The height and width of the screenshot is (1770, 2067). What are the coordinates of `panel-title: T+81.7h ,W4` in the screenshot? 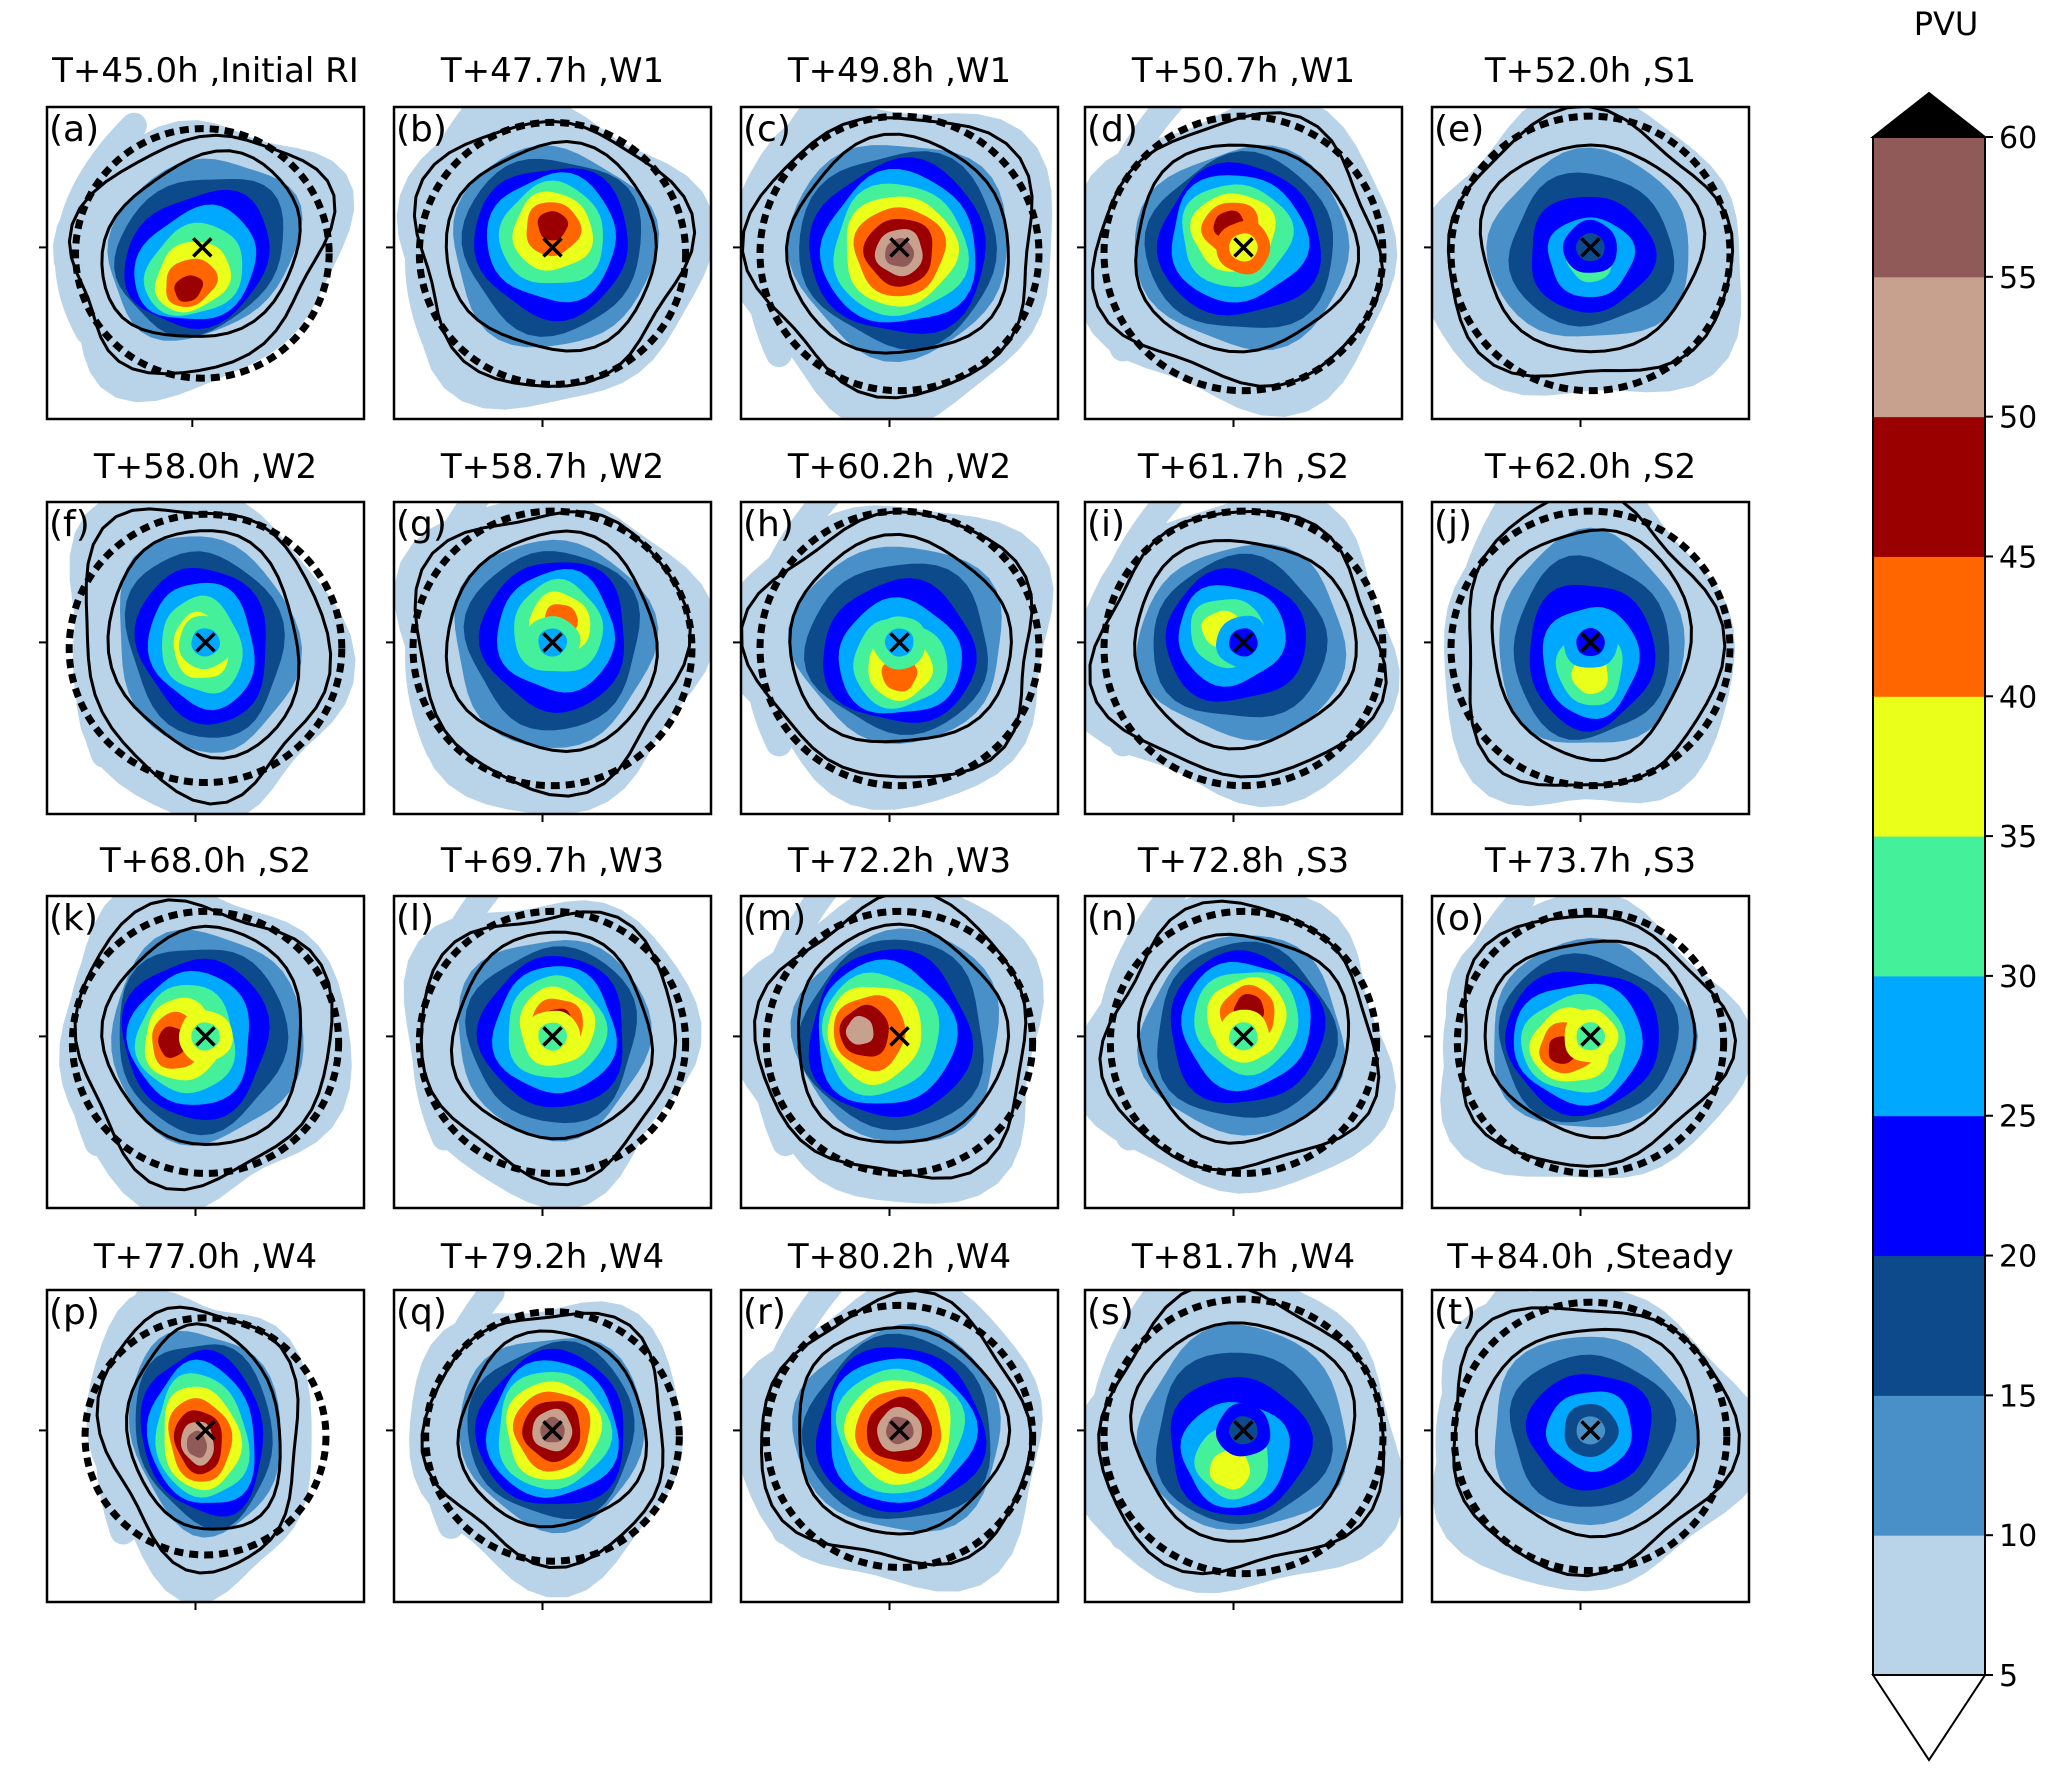 It's located at (1243, 1257).